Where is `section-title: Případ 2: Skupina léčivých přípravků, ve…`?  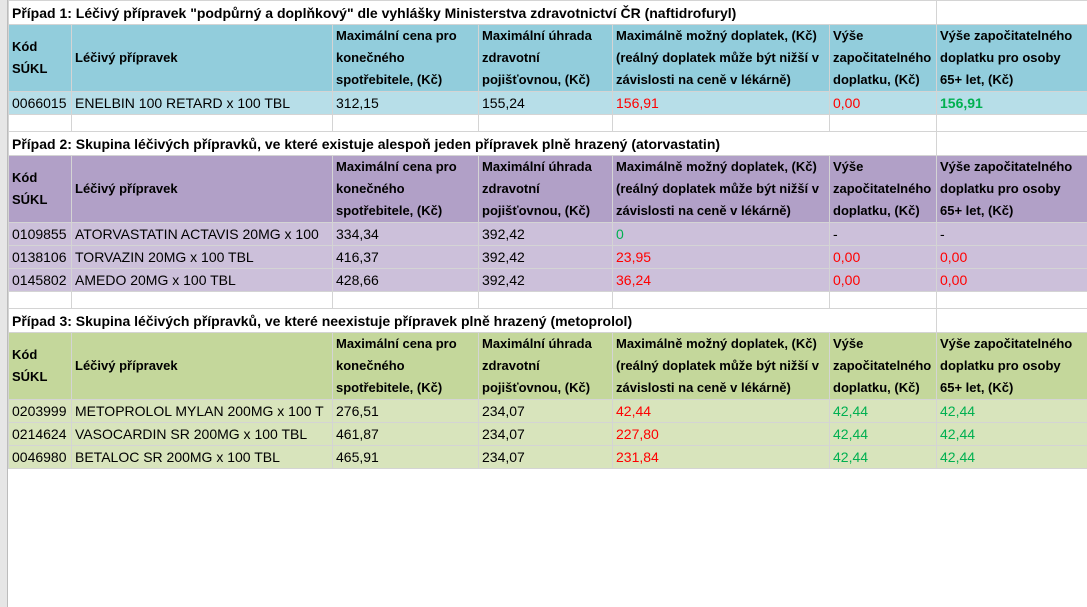 section-title: Případ 2: Skupina léčivých přípravků, ve… is located at coordinates (472, 143).